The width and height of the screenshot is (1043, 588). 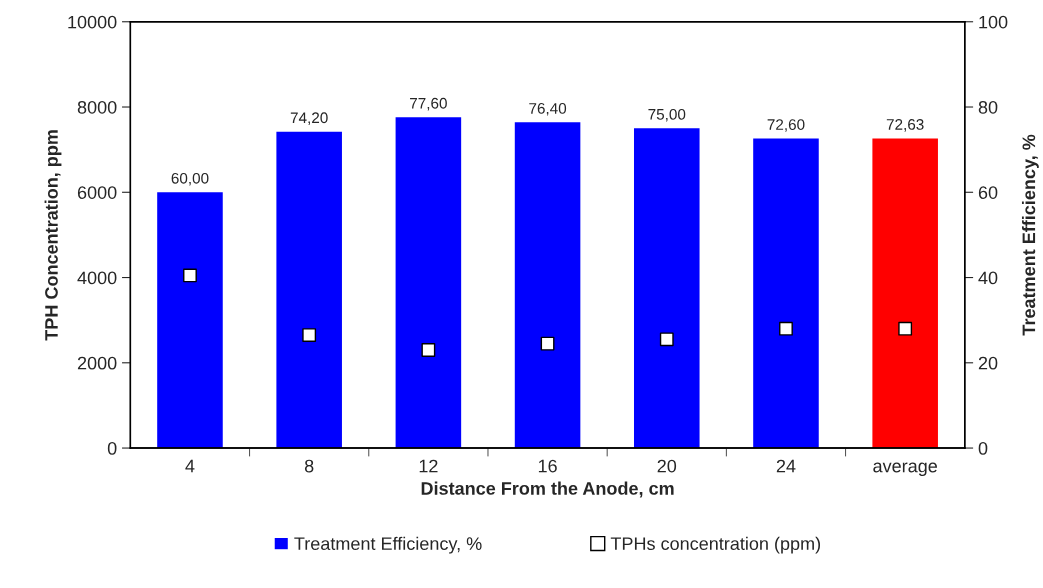 What do you see at coordinates (988, 107) in the screenshot?
I see `y2-tick-label: 80` at bounding box center [988, 107].